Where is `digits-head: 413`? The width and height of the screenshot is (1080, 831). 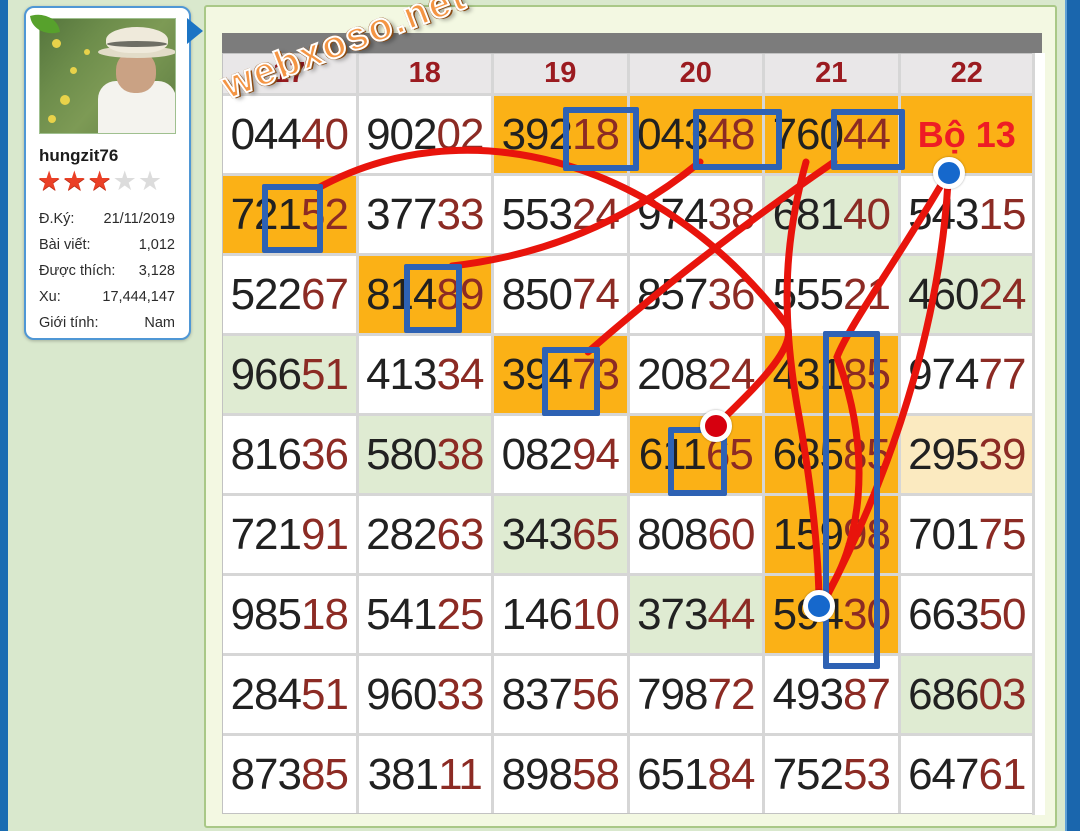 digits-head: 413 is located at coordinates (401, 374).